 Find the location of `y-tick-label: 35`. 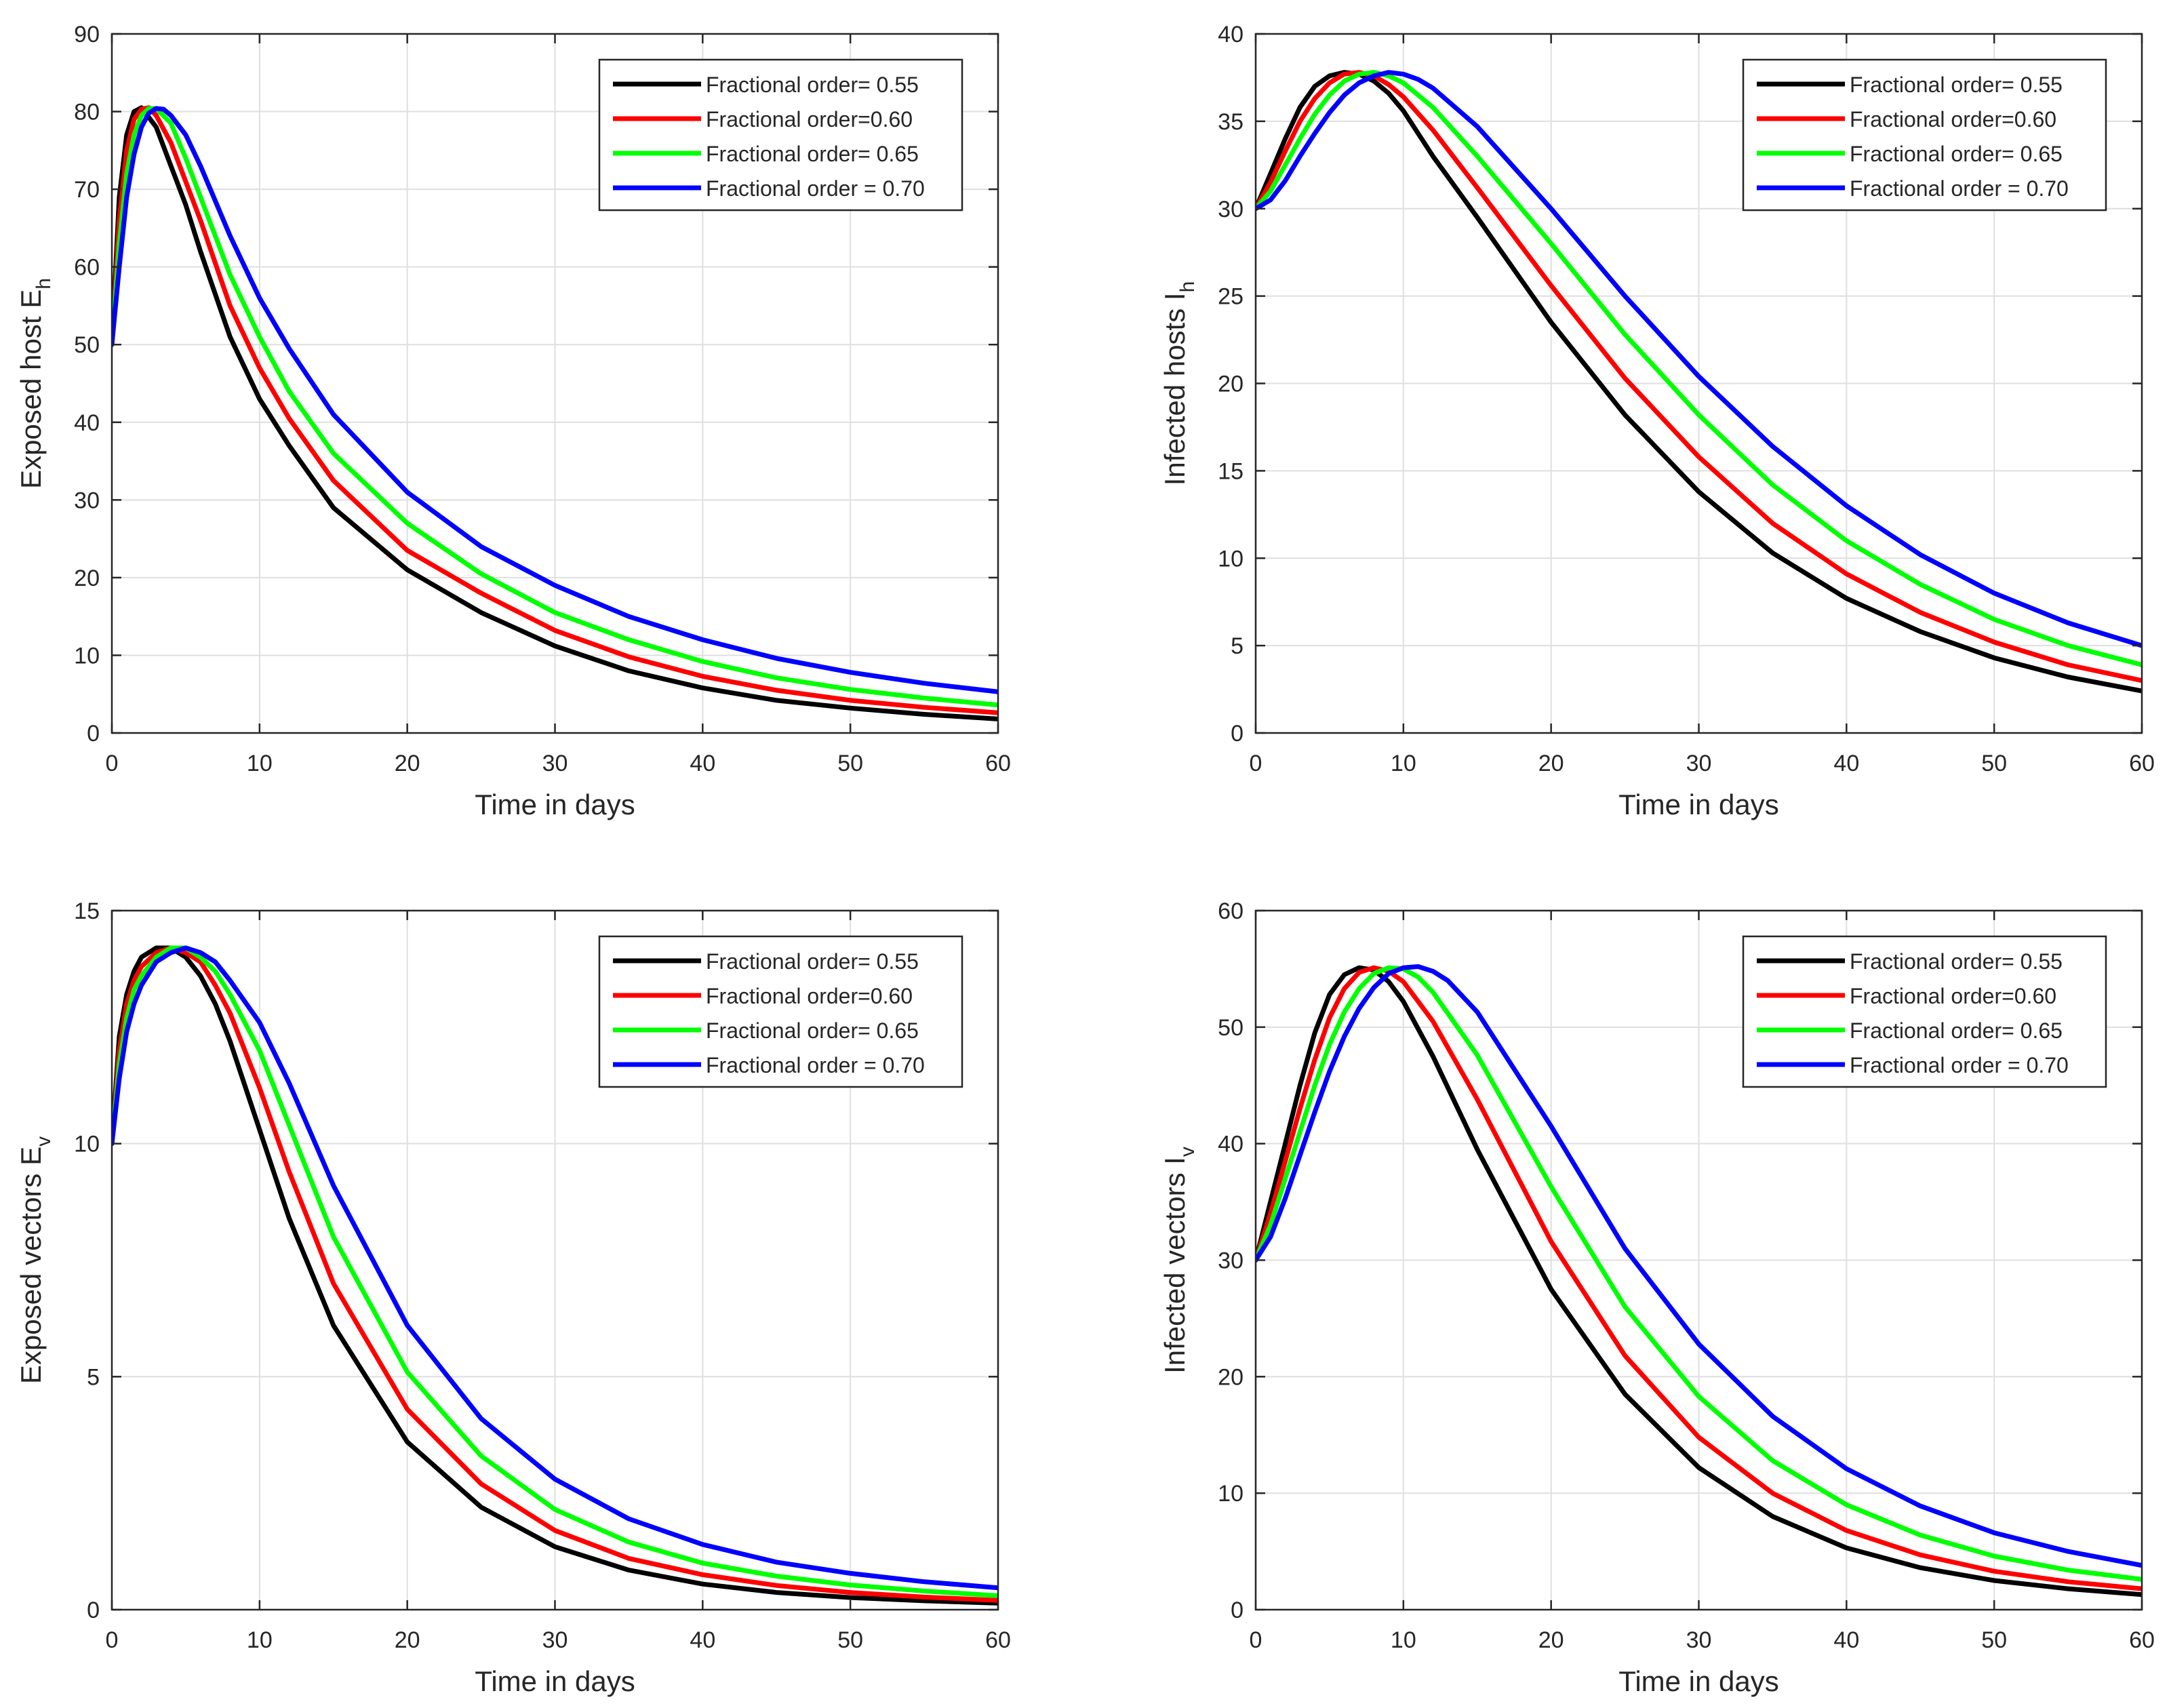

y-tick-label: 35 is located at coordinates (1230, 122).